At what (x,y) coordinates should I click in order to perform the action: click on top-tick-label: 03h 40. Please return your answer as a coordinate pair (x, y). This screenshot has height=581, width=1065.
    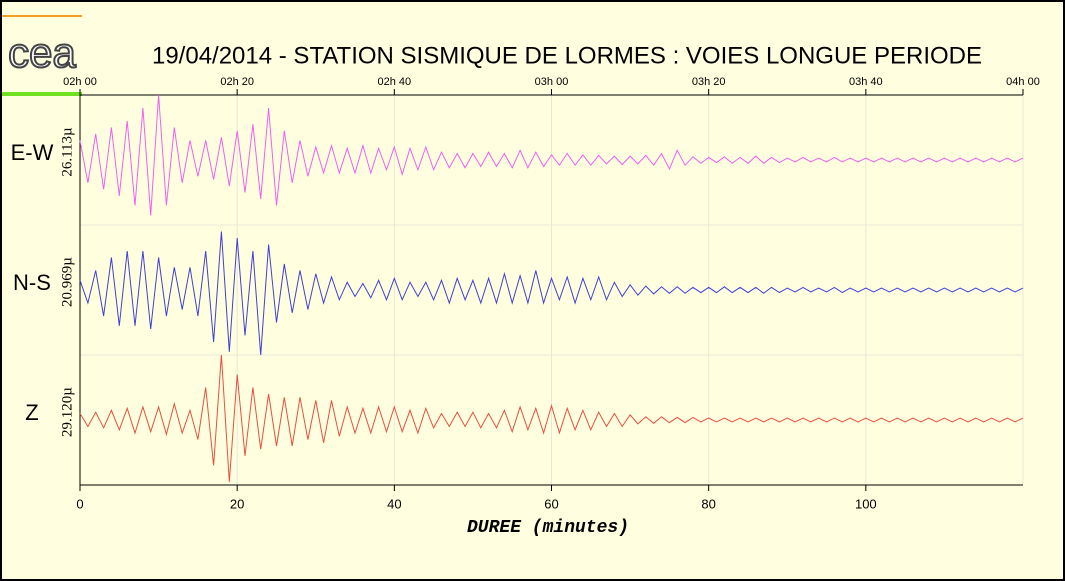
    Looking at the image, I should click on (866, 82).